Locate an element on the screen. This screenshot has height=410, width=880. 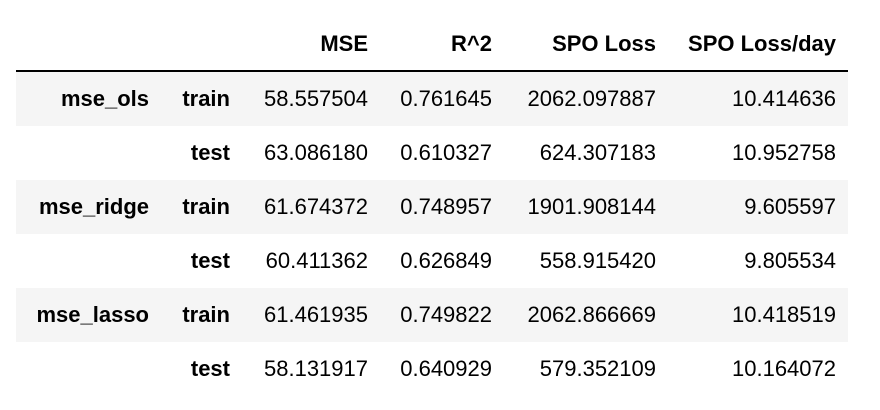
row-model-label: mse_ols is located at coordinates (88, 98).